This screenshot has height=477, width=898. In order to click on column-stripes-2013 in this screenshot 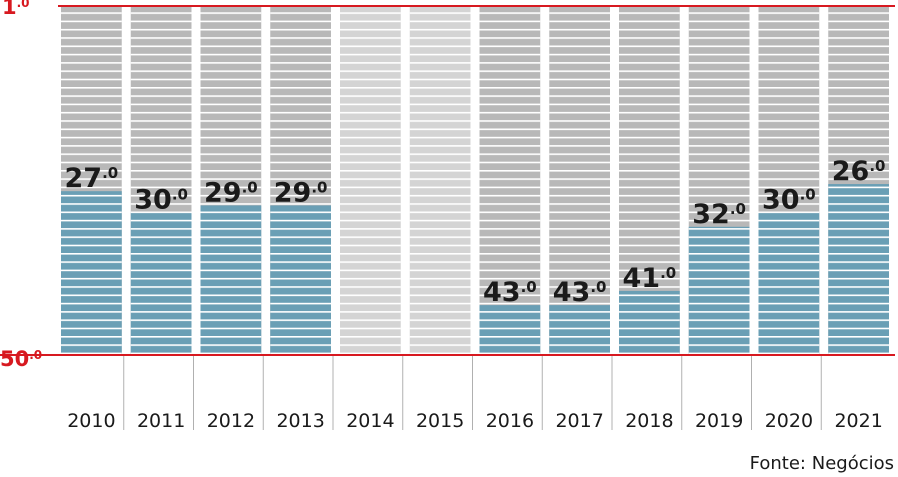, I will do `click(300, 180)`.